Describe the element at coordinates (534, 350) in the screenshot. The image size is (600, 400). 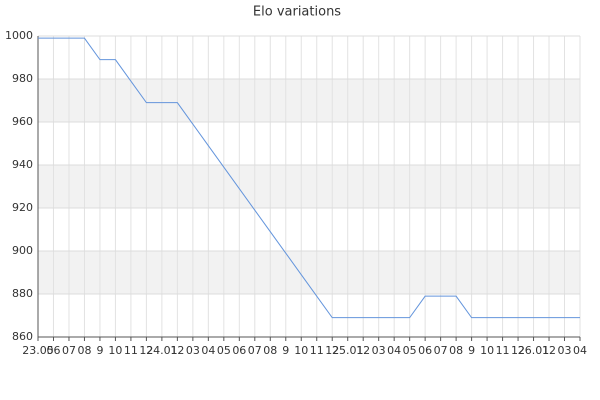
I see `x-tick-label: 26.01` at that location.